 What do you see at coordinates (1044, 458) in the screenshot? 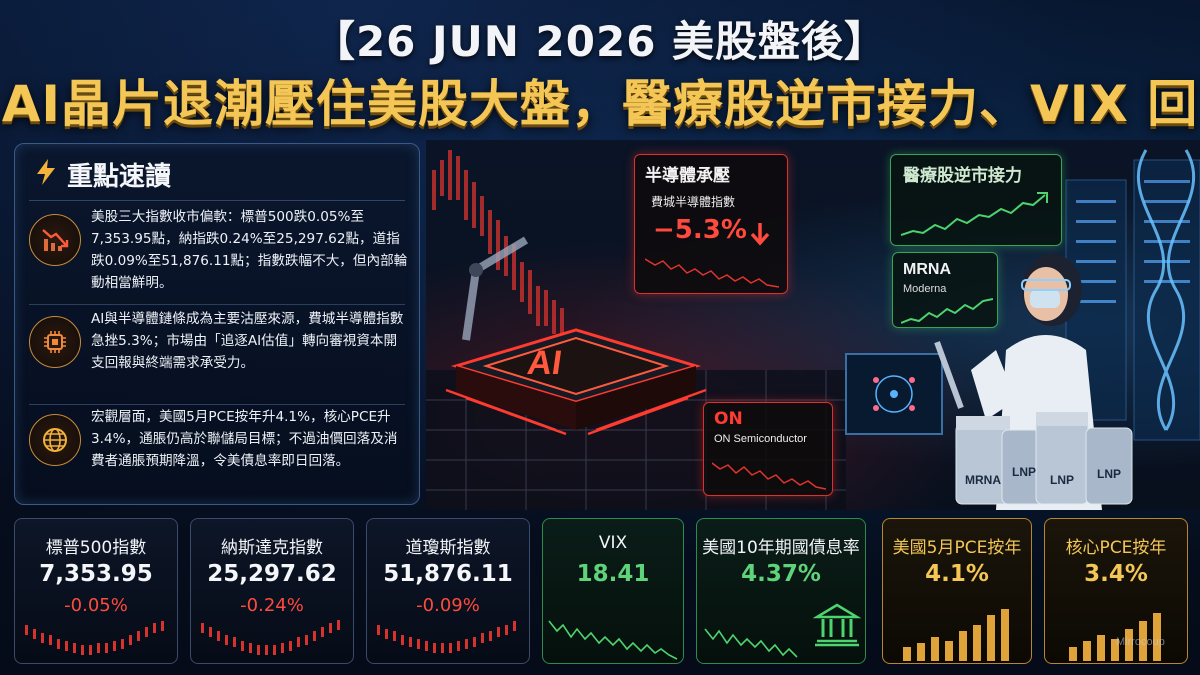
I see `vials-icon` at bounding box center [1044, 458].